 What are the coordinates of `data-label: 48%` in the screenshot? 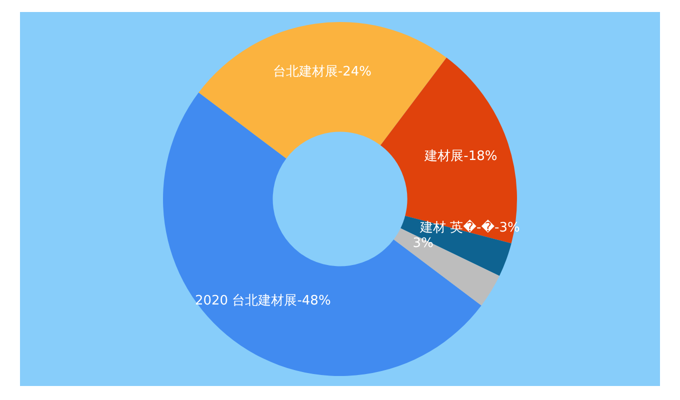 It's located at (316, 301).